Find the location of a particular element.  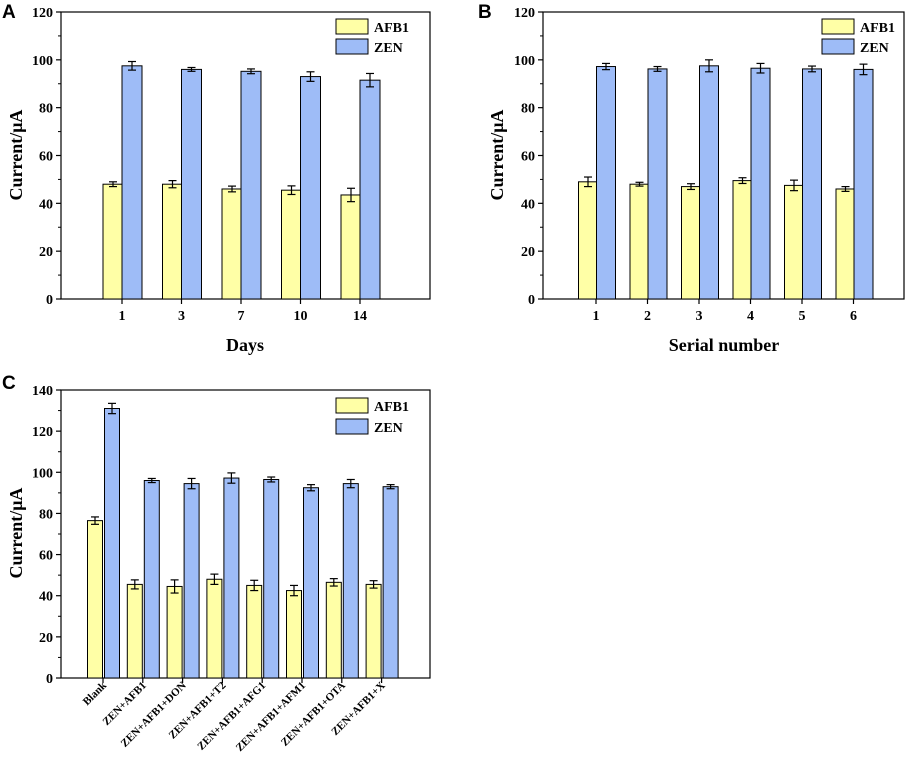

x-tick-label: ZEN+AFB1+AFM1 is located at coordinates (271, 717).